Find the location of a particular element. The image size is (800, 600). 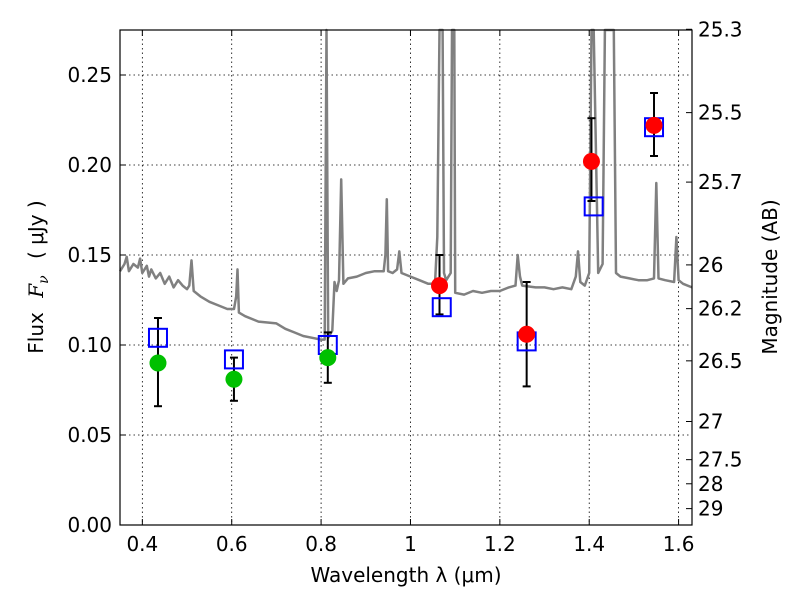

y-axis-title: Flux Fν ( μJy ) is located at coordinates (38, 276).